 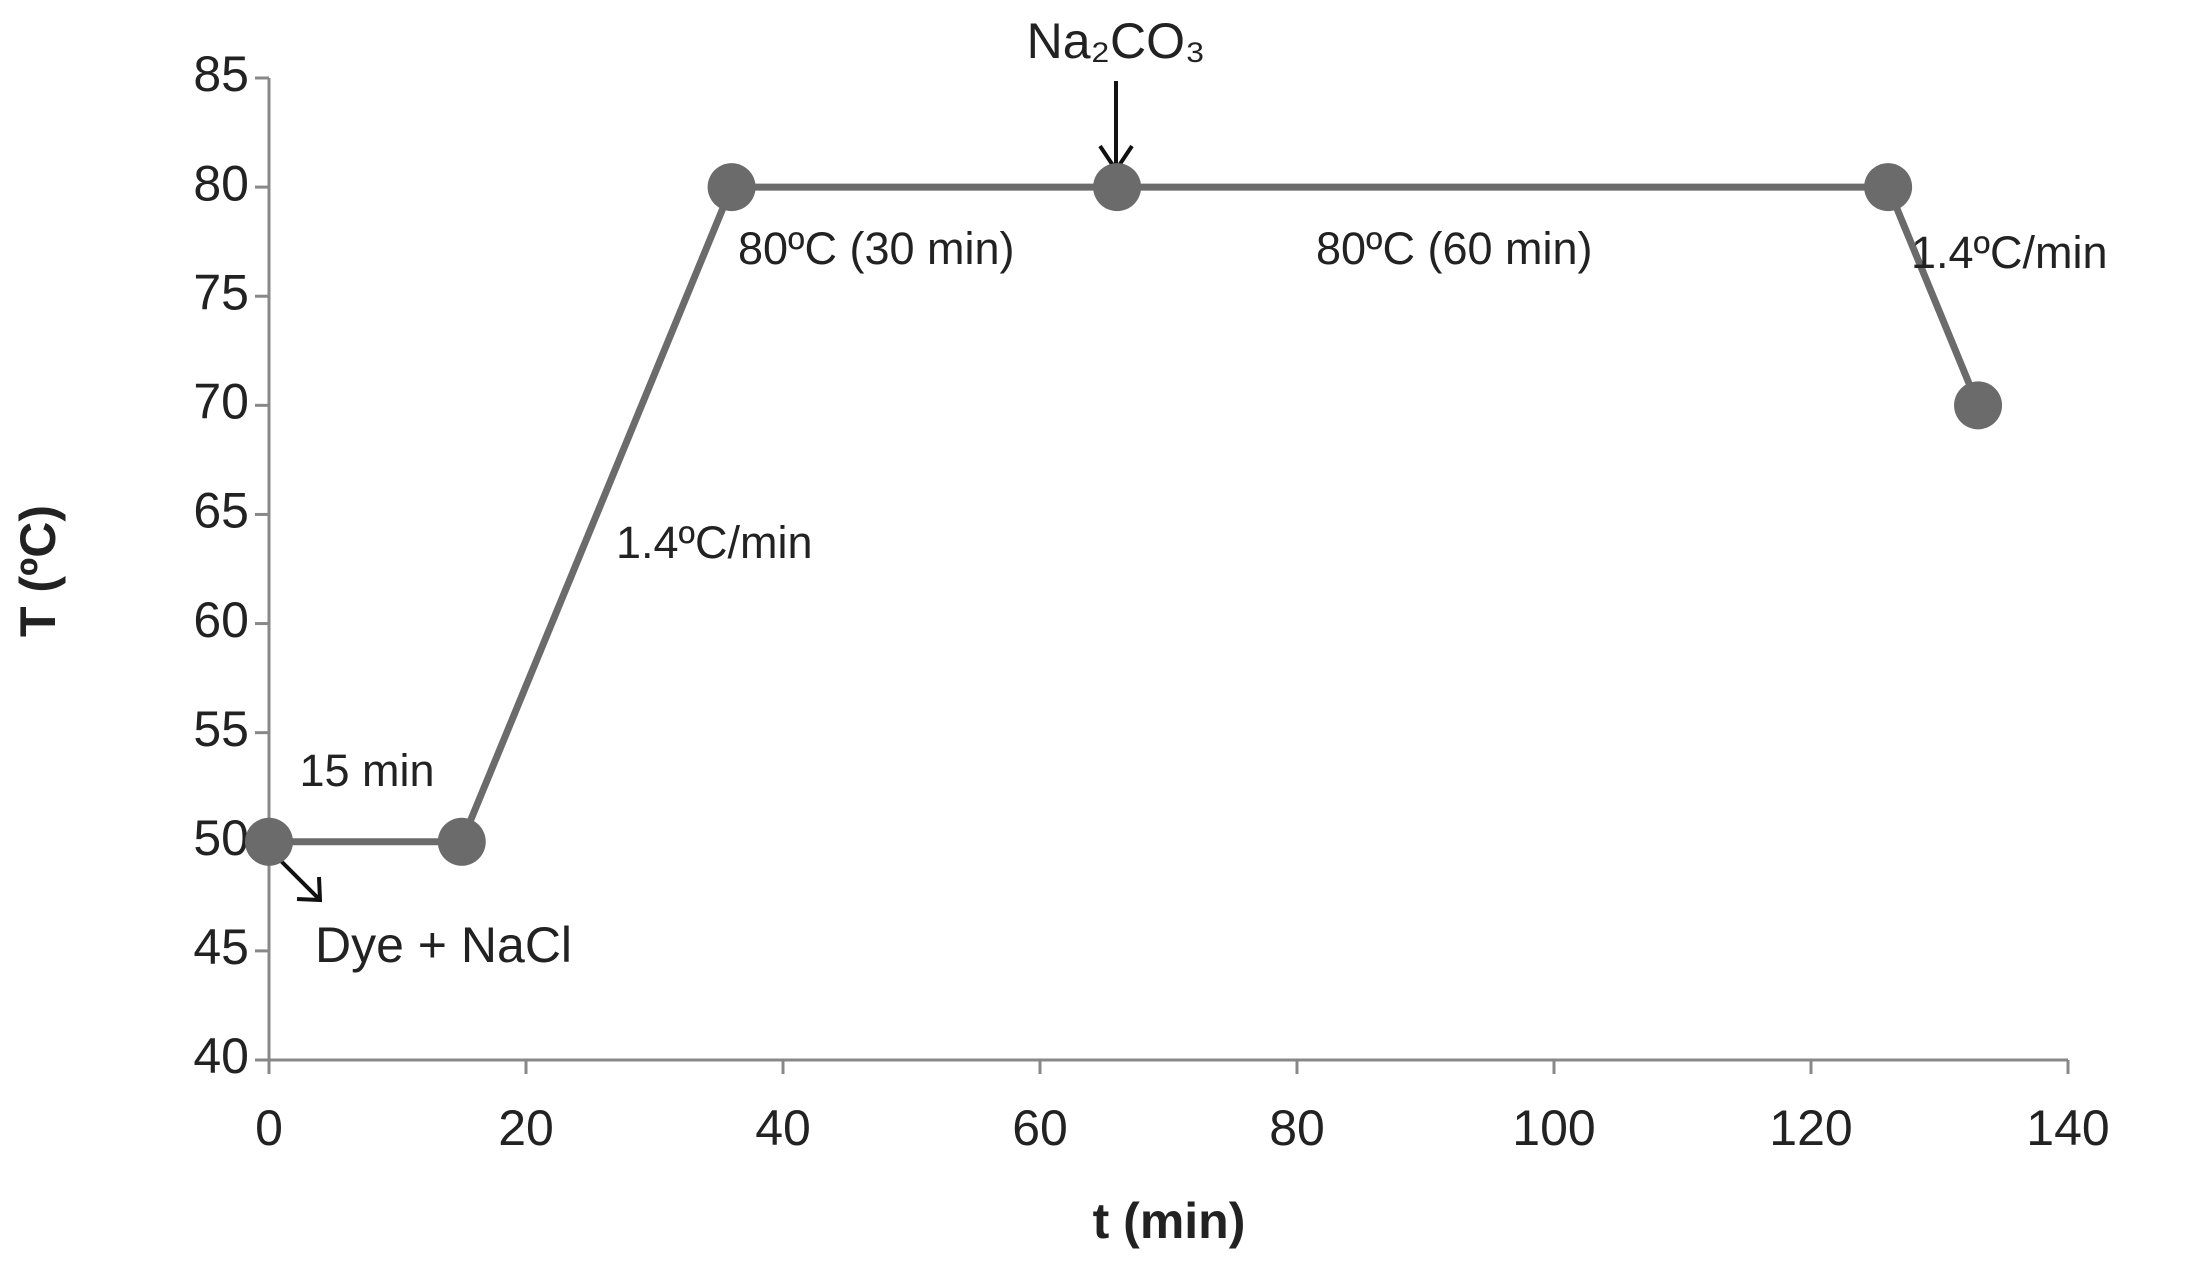 I want to click on y-tick-label: 70, so click(x=221, y=402).